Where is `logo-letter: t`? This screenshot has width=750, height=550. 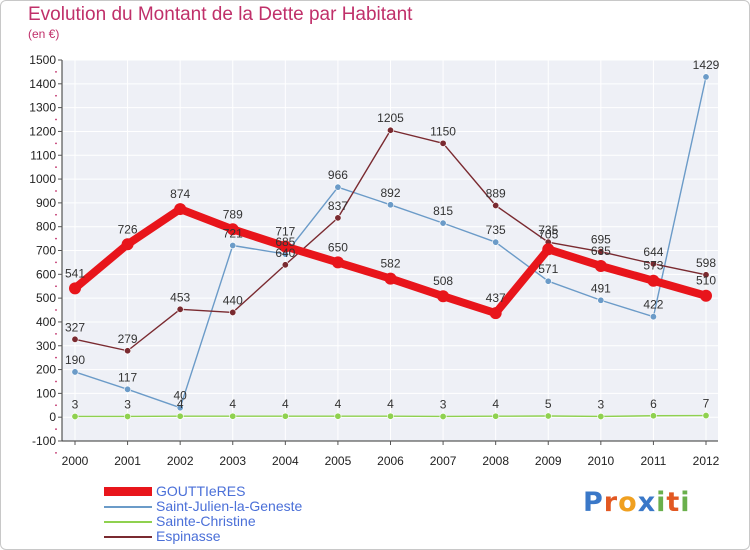
logo-letter: t is located at coordinates (673, 502).